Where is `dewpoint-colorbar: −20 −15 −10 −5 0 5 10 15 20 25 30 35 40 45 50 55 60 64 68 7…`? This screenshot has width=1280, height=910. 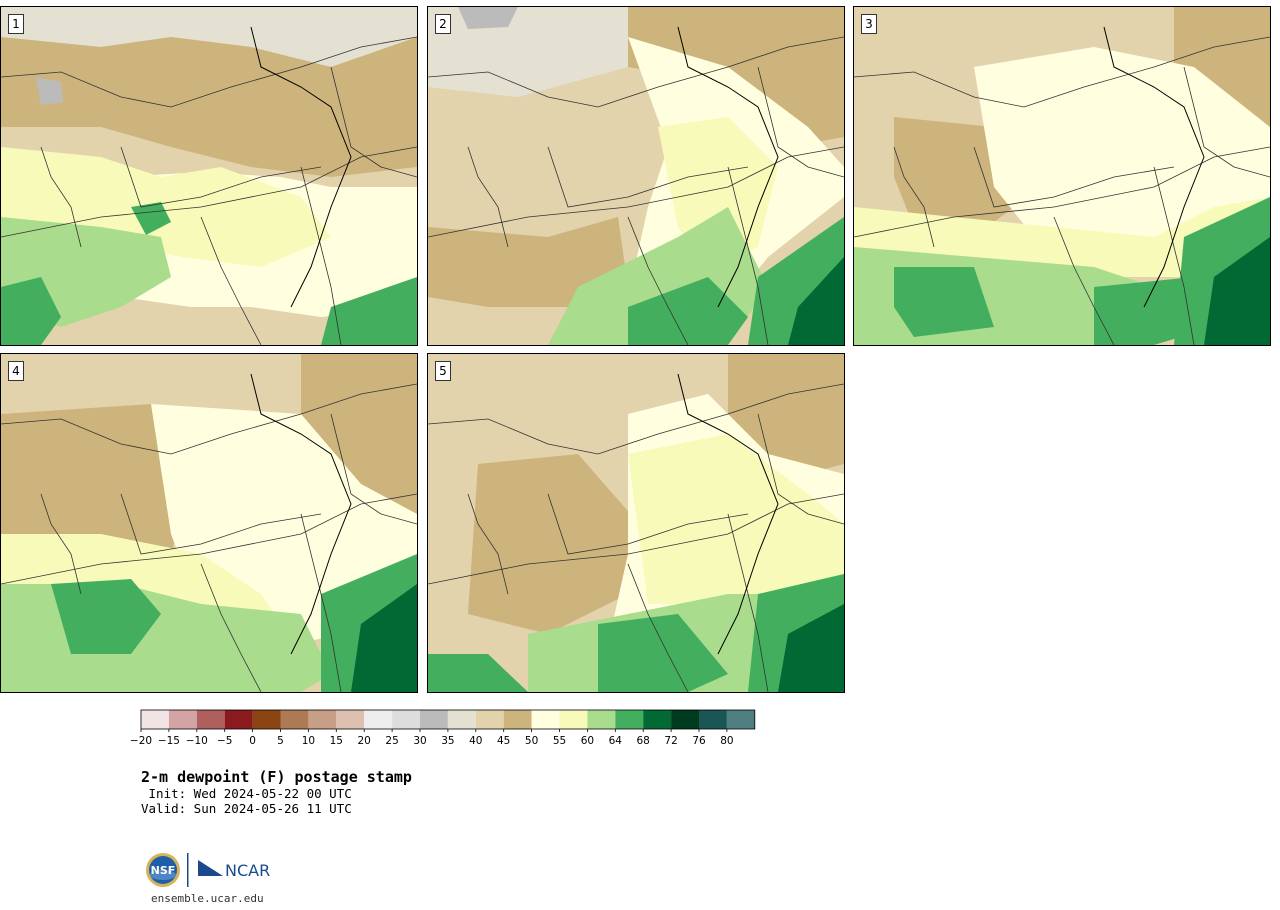
dewpoint-colorbar: −20 −15 −10 −5 0 5 10 15 20 25 30 35 40 45 50 55 60 64 68 7… is located at coordinates (443, 728).